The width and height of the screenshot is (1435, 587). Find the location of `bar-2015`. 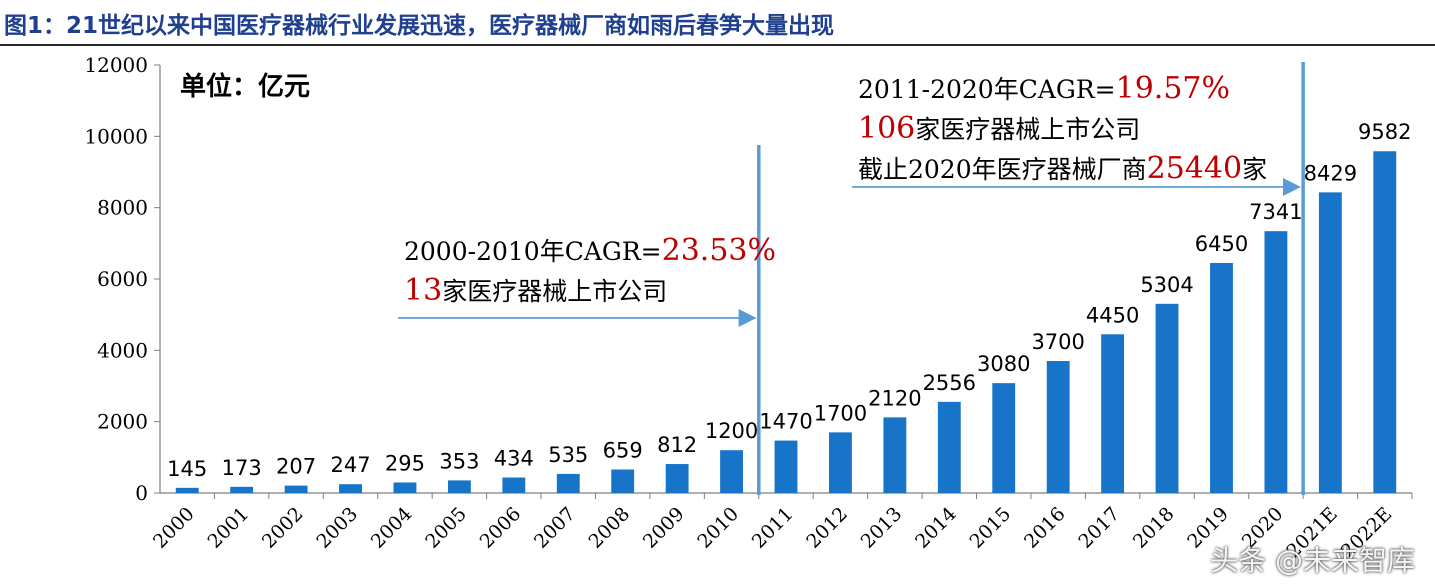

bar-2015 is located at coordinates (1004, 438).